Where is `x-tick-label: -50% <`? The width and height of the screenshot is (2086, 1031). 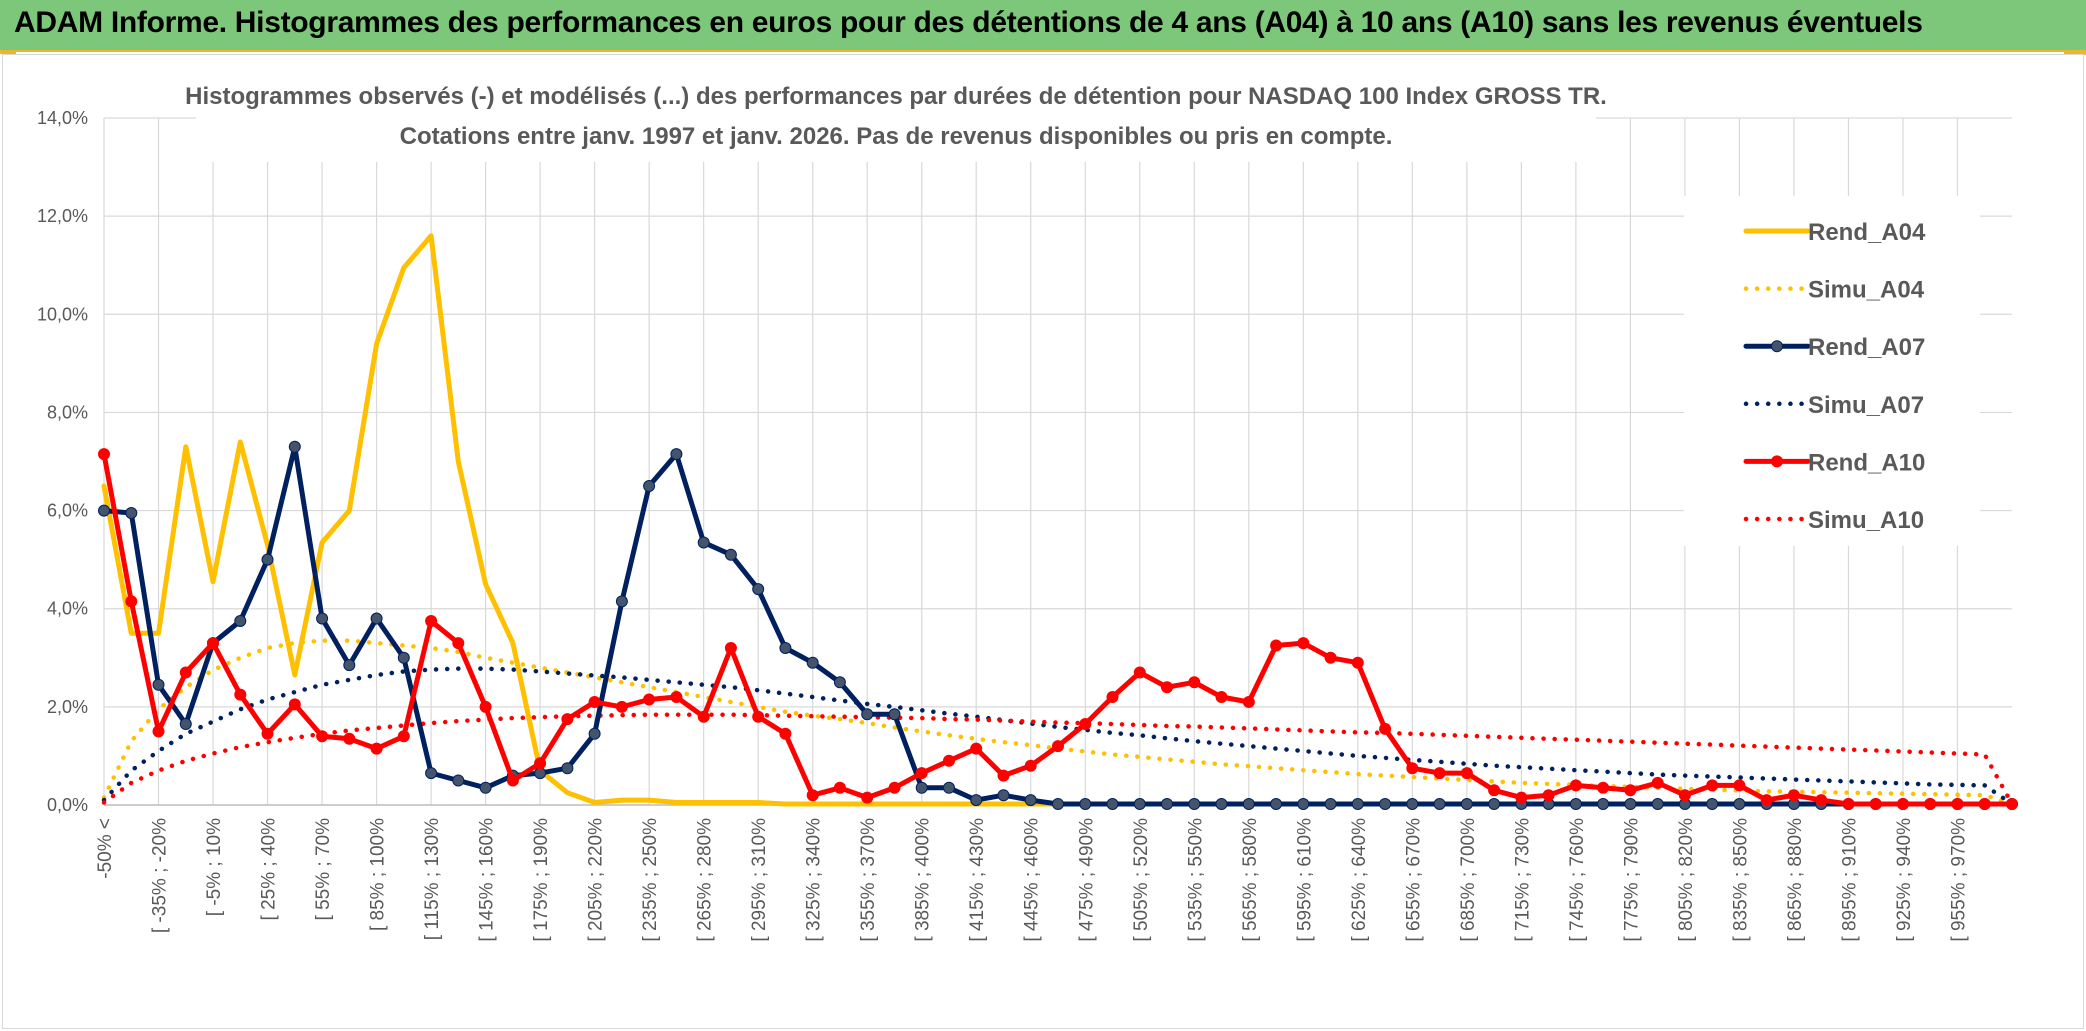 x-tick-label: -50% < is located at coordinates (105, 848).